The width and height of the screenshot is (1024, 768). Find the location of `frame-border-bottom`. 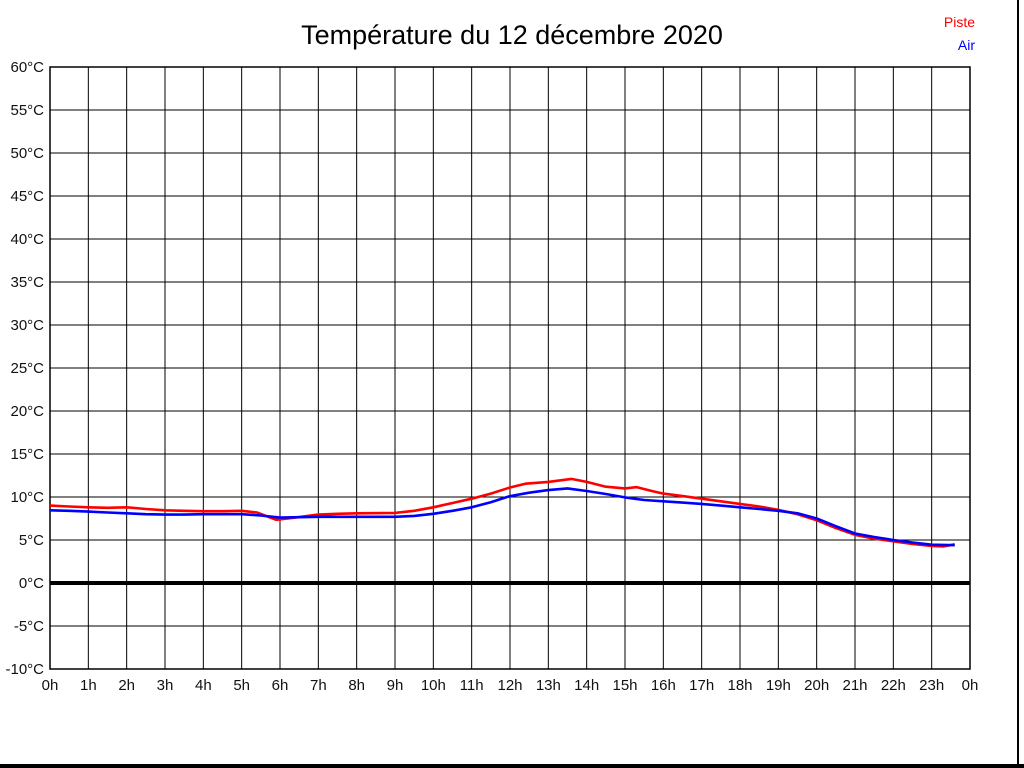

frame-border-bottom is located at coordinates (512, 766).